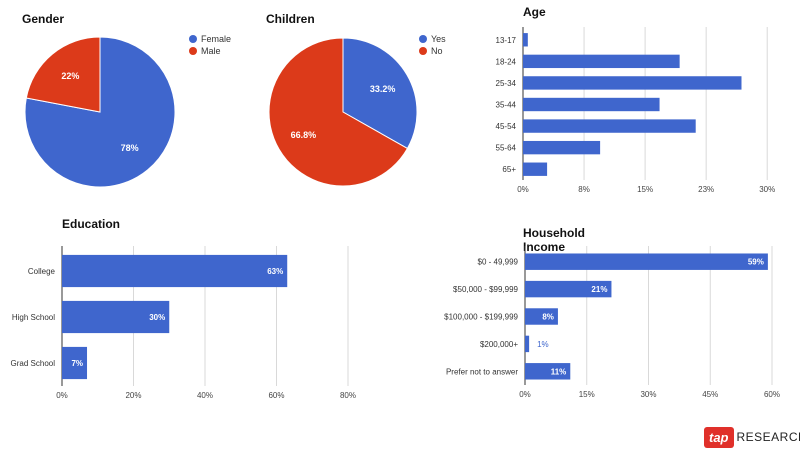 Image resolution: width=800 pixels, height=458 pixels. I want to click on age-tick-label: 23%, so click(706, 189).